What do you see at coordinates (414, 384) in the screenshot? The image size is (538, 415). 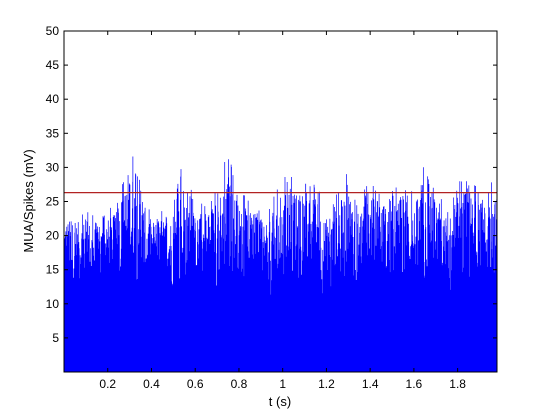 I see `x-tick-label: 1.6` at bounding box center [414, 384].